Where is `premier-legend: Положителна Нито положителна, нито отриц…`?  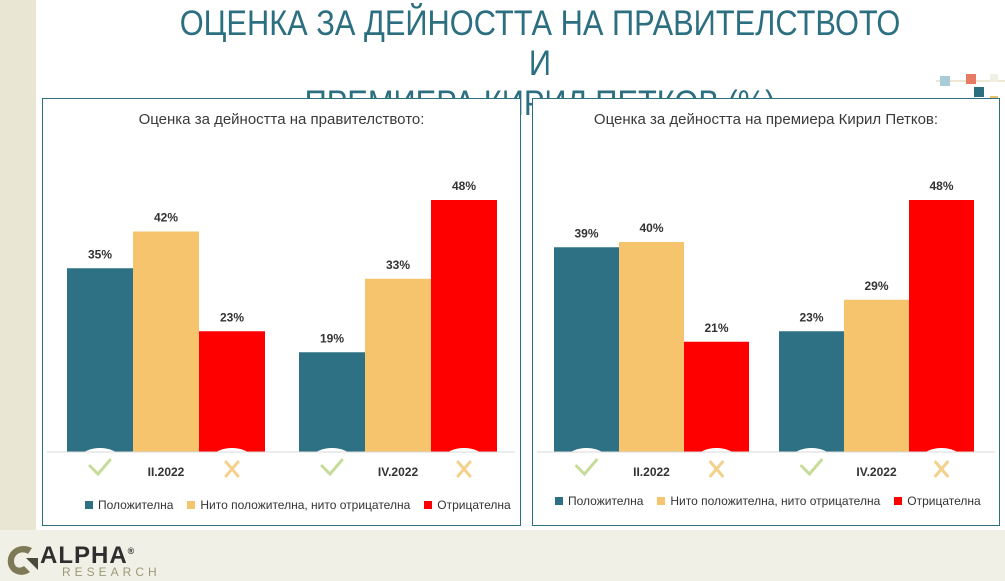
premier-legend: Положителна Нито положителна, нито отриц… is located at coordinates (775, 501).